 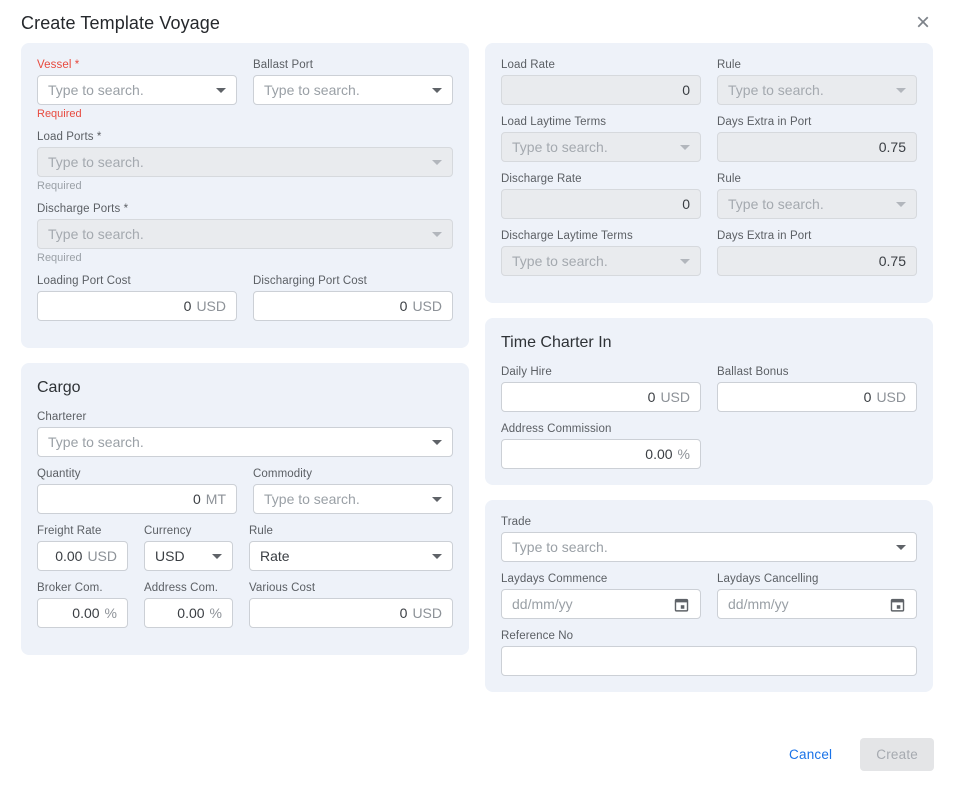 What do you see at coordinates (137, 306) in the screenshot?
I see `loading-port-cost-input: 0 USD` at bounding box center [137, 306].